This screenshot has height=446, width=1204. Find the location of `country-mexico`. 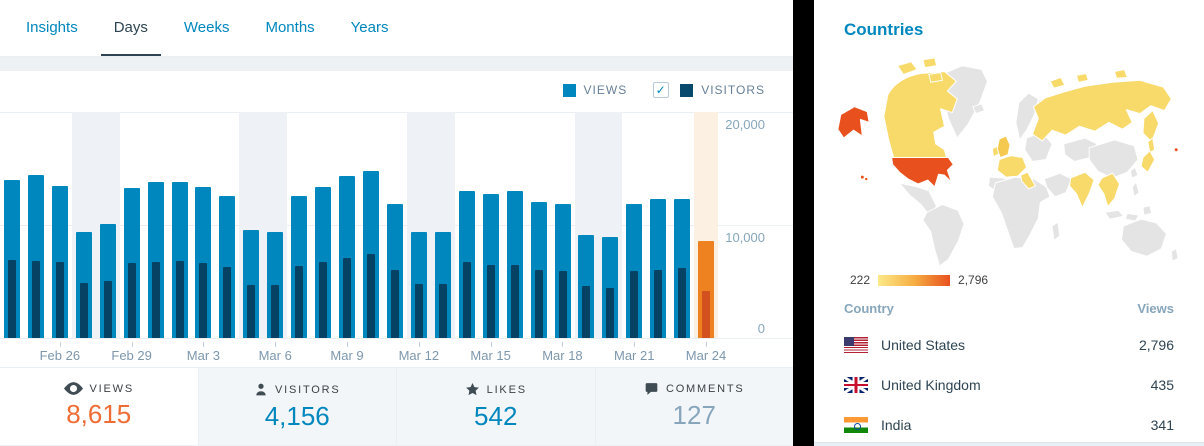

country-mexico is located at coordinates (918, 198).